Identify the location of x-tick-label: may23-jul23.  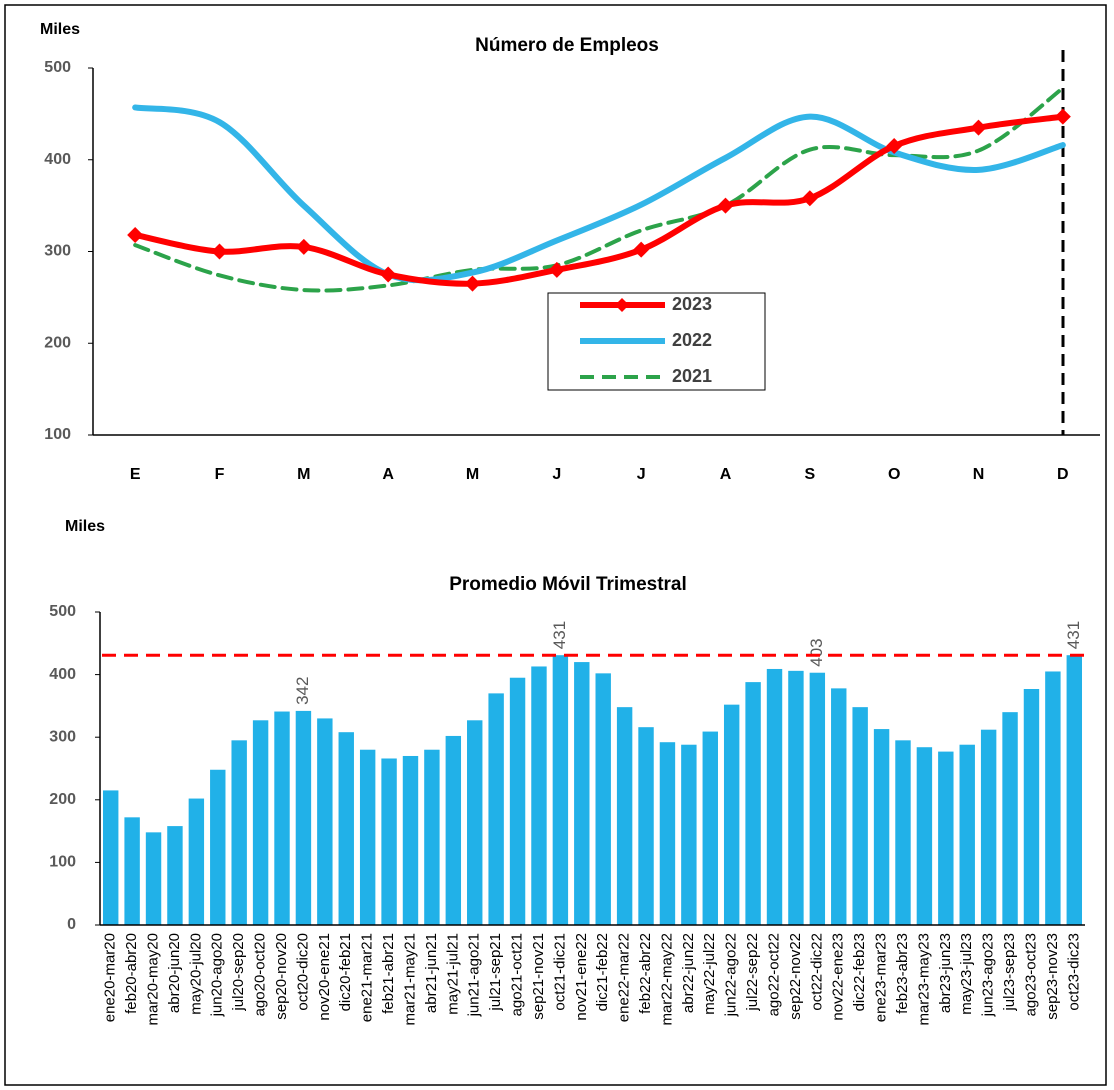
(966, 974).